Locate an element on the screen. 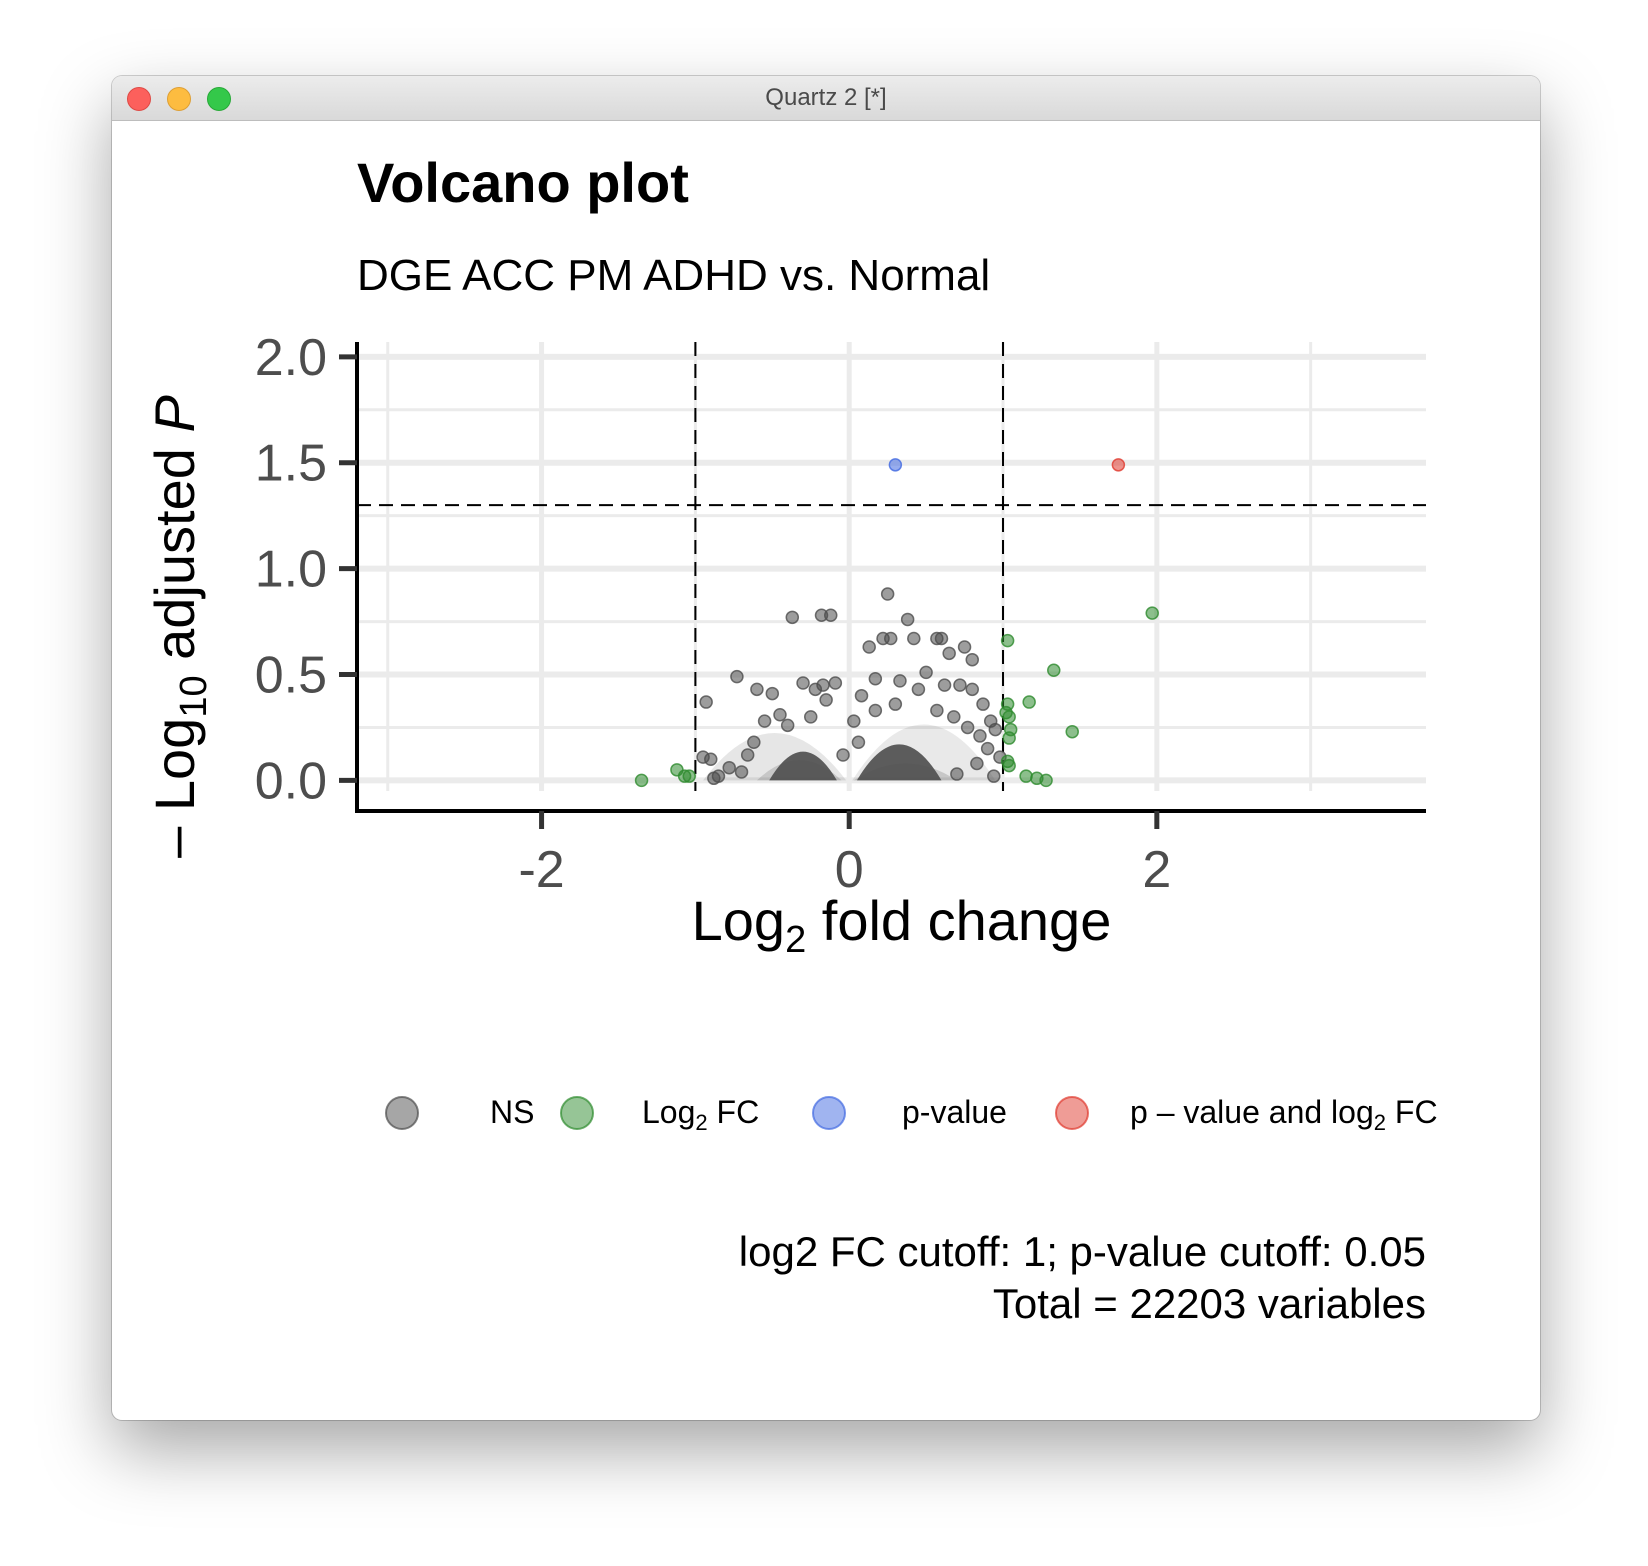 This screenshot has height=1566, width=1648. legend-label-3: p – value and log2 FC is located at coordinates (1284, 1114).